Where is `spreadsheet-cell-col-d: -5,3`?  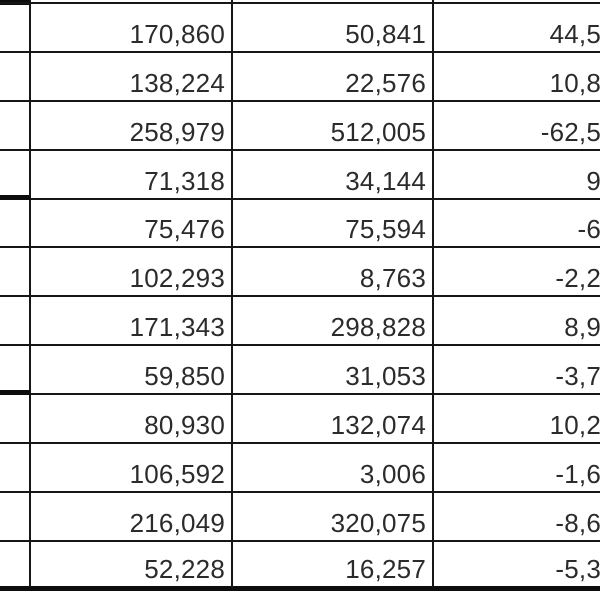
spreadsheet-cell-col-d: -5,3 is located at coordinates (517, 566).